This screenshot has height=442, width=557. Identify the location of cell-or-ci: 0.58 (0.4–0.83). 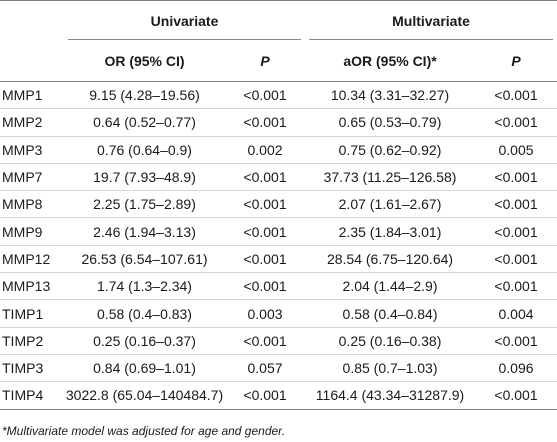
(144, 313).